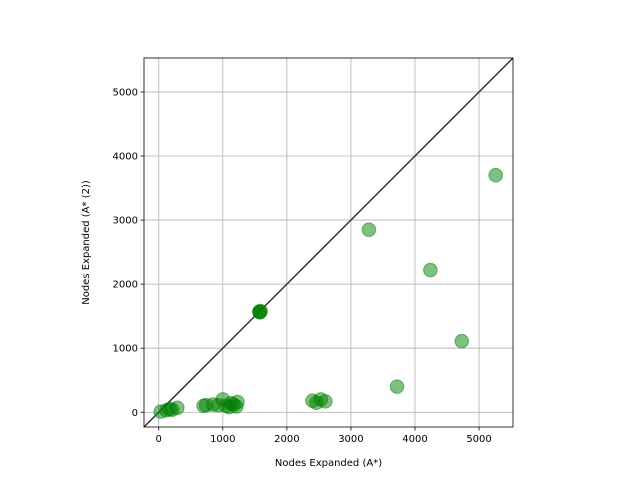 The image size is (640, 480). What do you see at coordinates (125, 92) in the screenshot?
I see `y-tick-label: 5000` at bounding box center [125, 92].